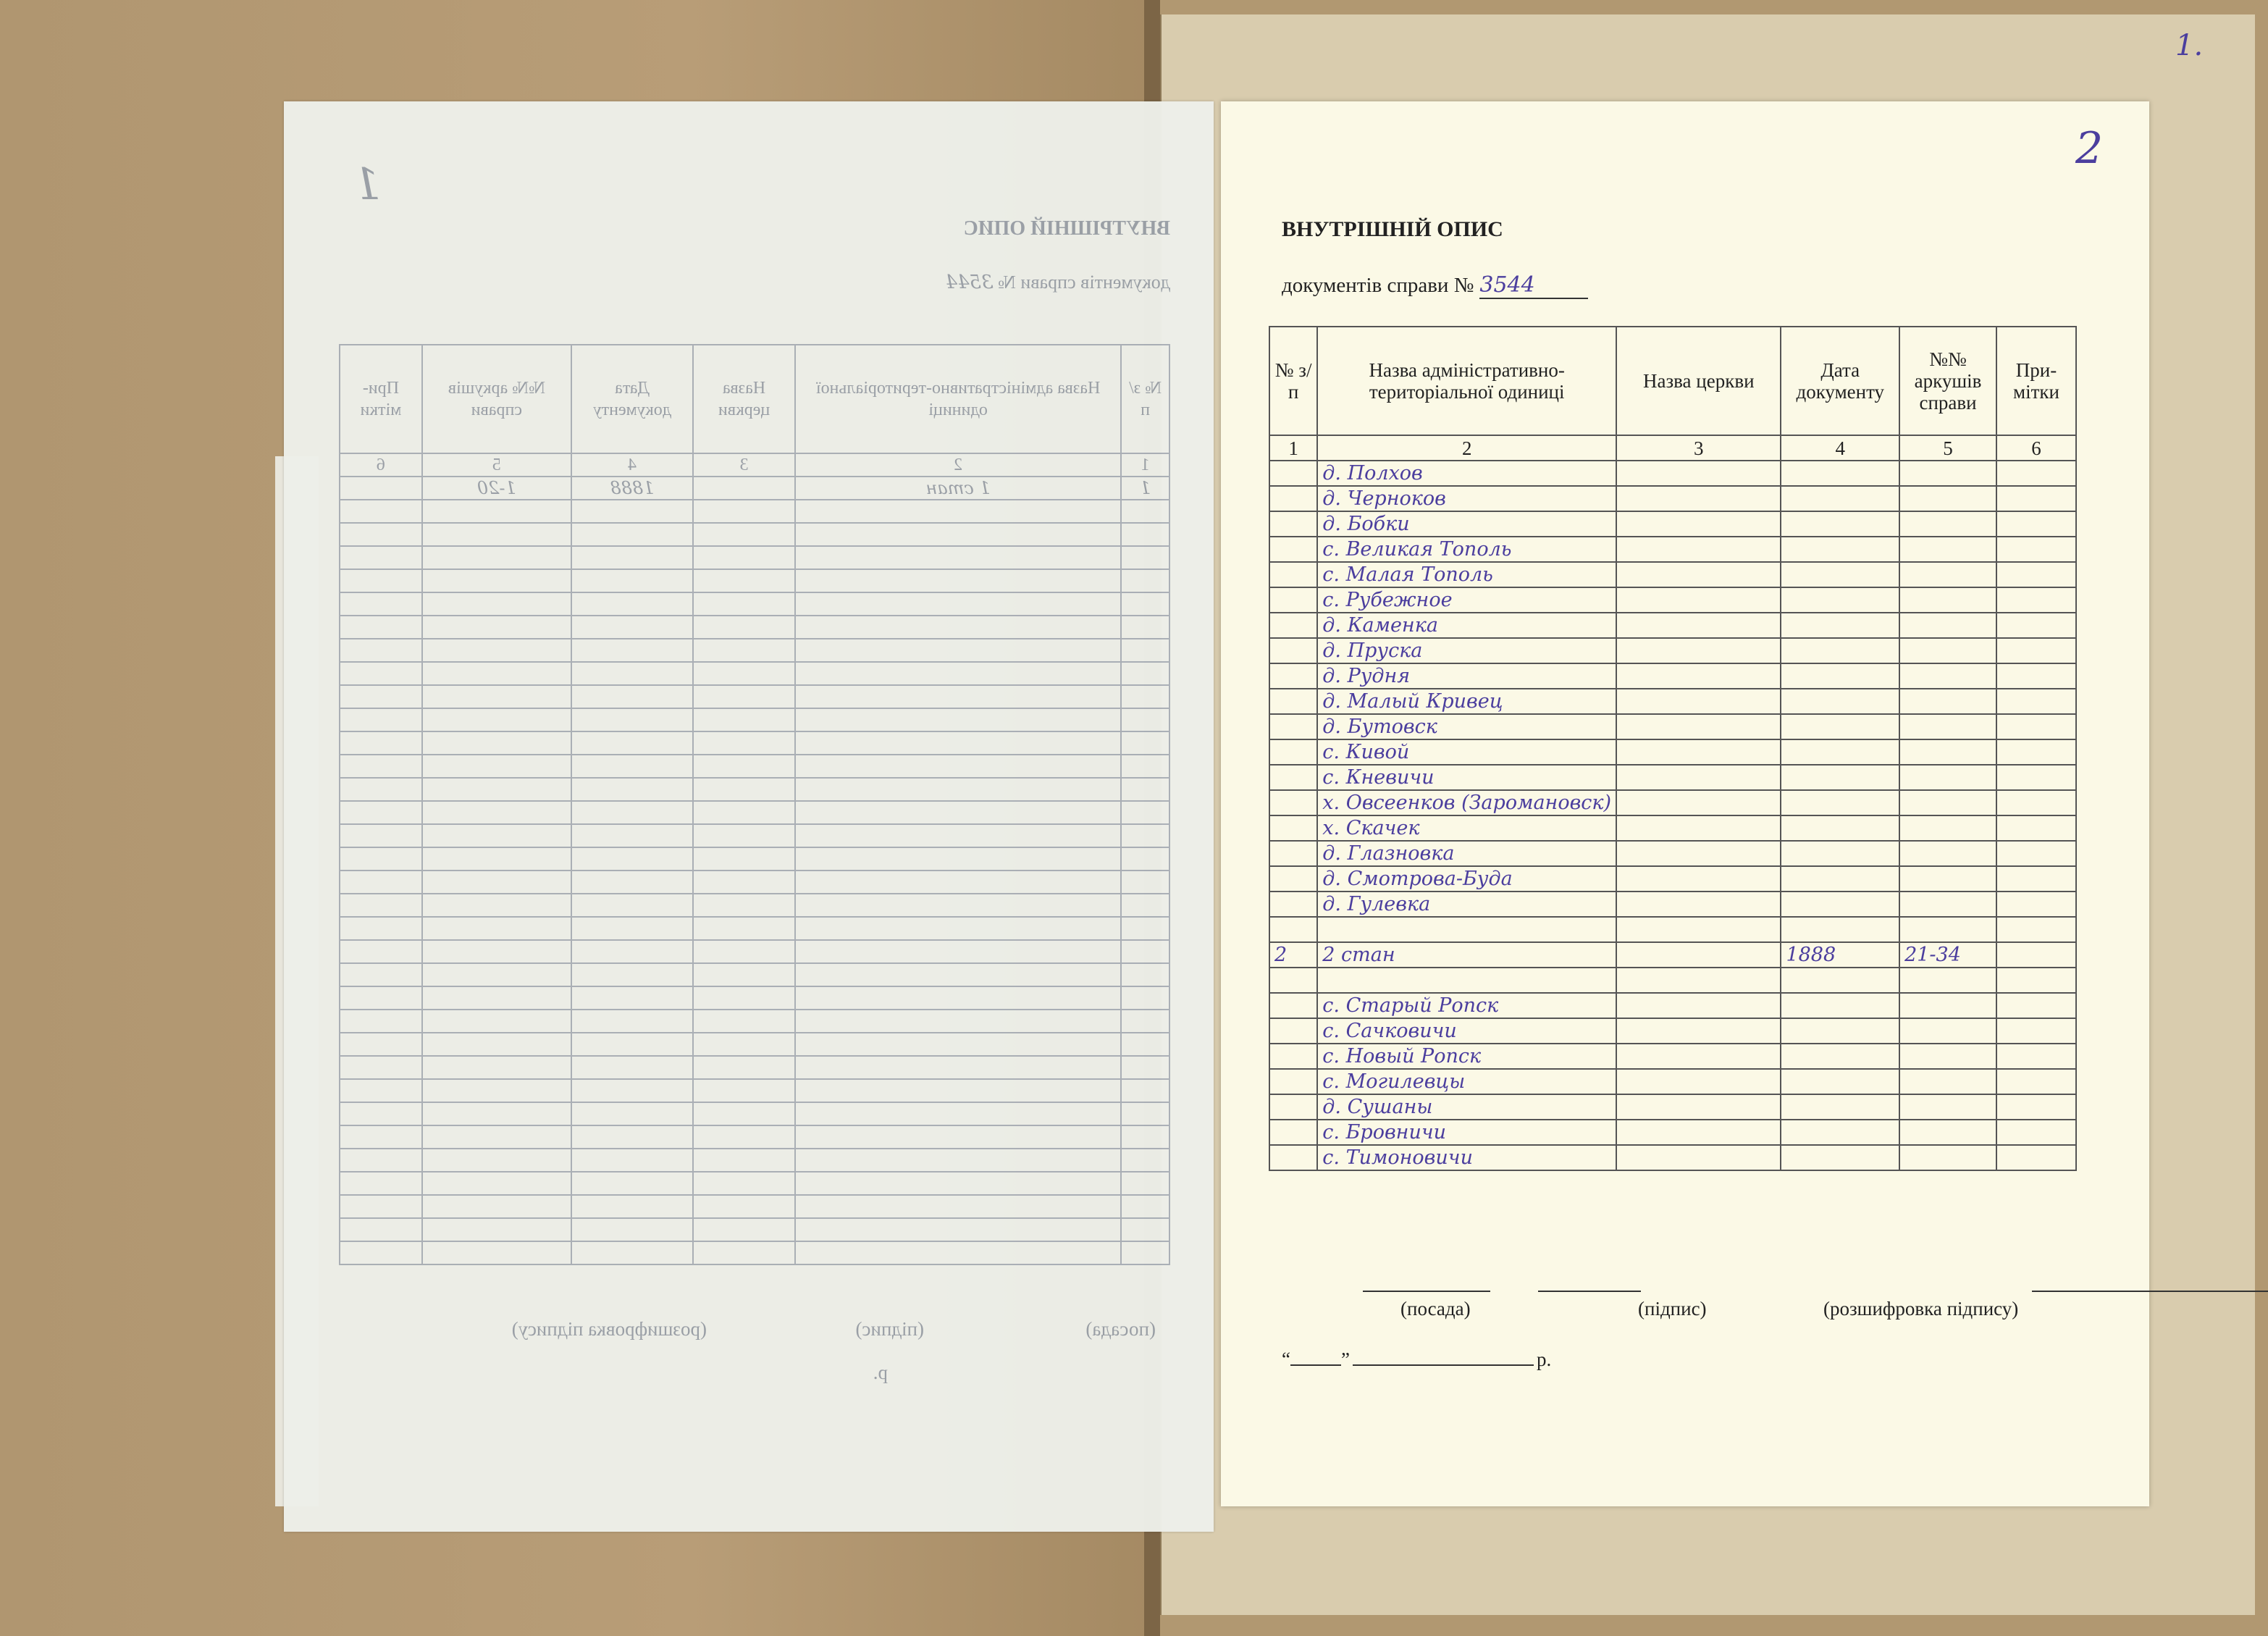 This screenshot has width=2268, height=1636. What do you see at coordinates (1467, 1157) in the screenshot?
I see `cell-unit: с. Тимоновичи` at bounding box center [1467, 1157].